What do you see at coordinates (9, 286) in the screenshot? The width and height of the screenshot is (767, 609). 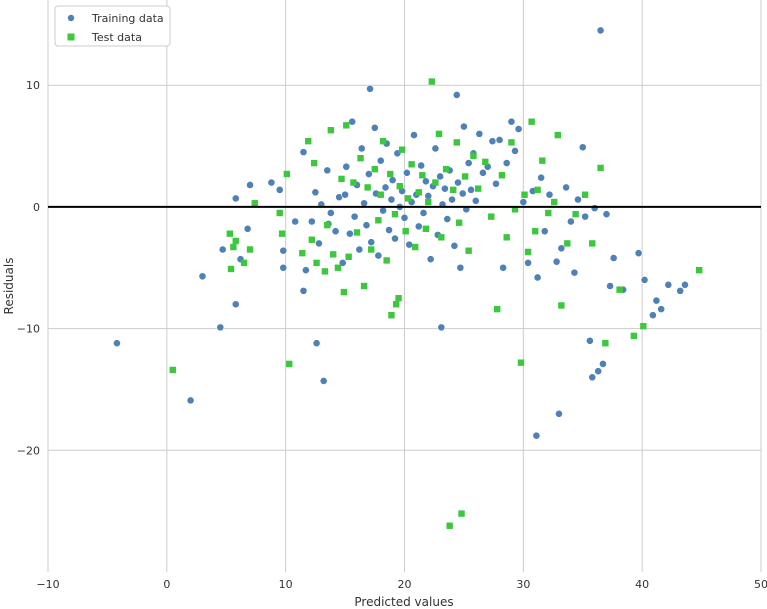 I see `y-axis-label: Residuals` at bounding box center [9, 286].